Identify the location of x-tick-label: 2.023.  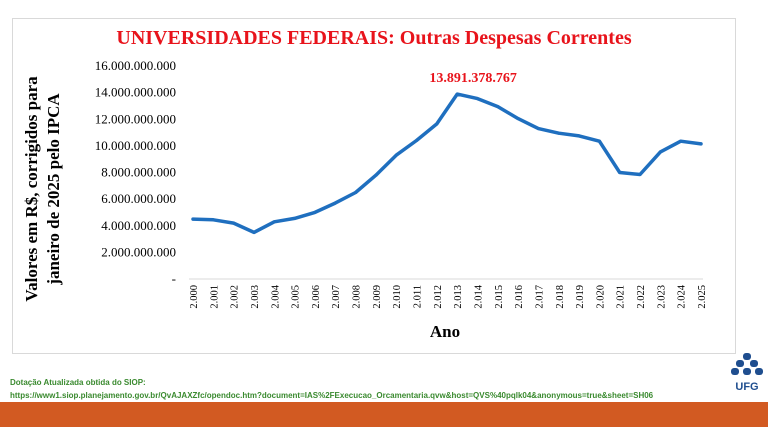
(661, 297).